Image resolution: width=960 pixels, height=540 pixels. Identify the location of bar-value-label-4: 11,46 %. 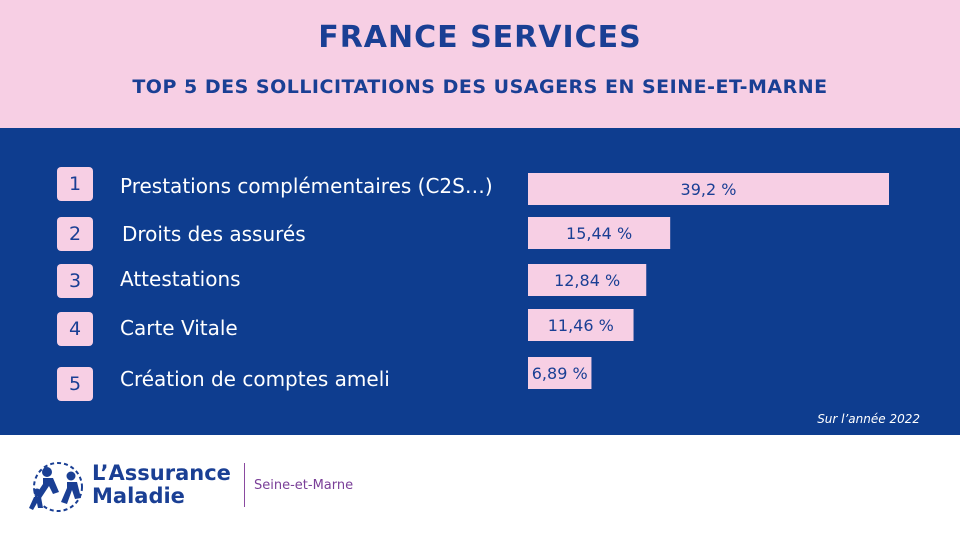
(581, 325).